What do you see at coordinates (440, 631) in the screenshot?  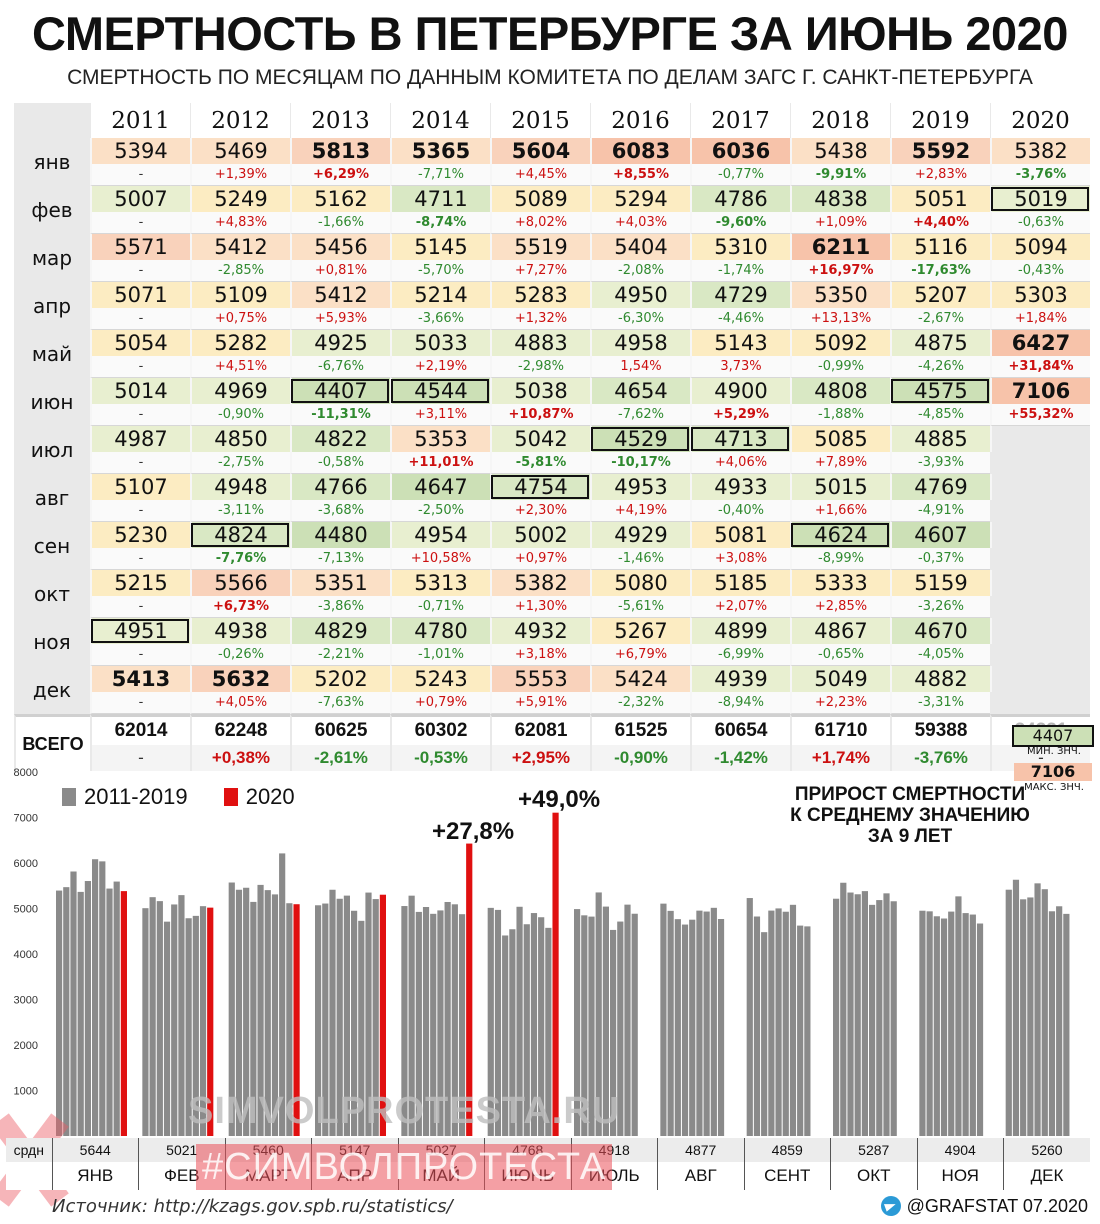 I see `value-cell: 4780` at bounding box center [440, 631].